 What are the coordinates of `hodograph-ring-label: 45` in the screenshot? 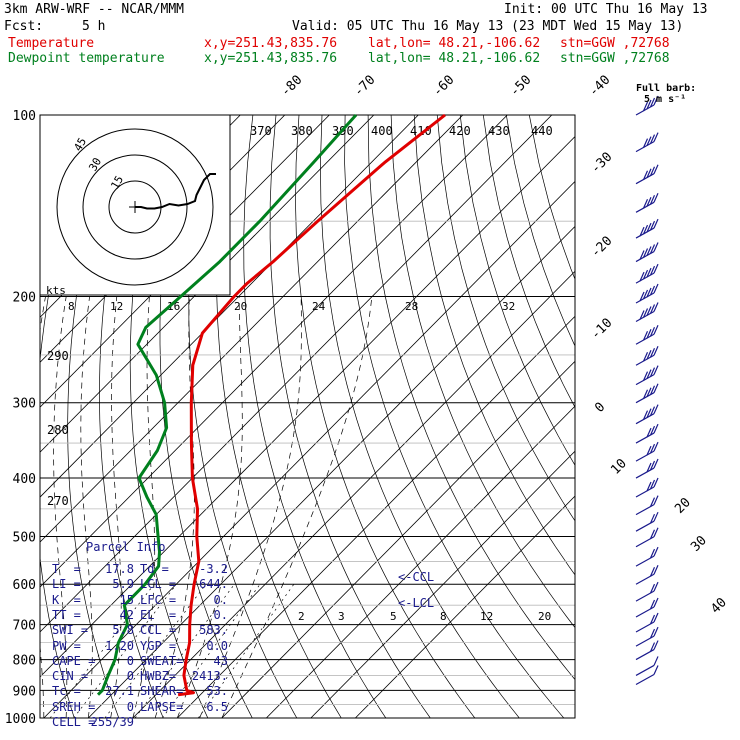 It's located at (80, 145).